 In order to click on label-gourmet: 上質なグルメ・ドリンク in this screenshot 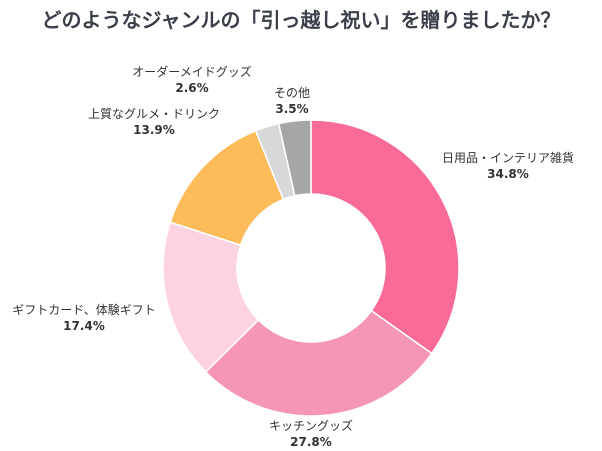, I will do `click(154, 113)`.